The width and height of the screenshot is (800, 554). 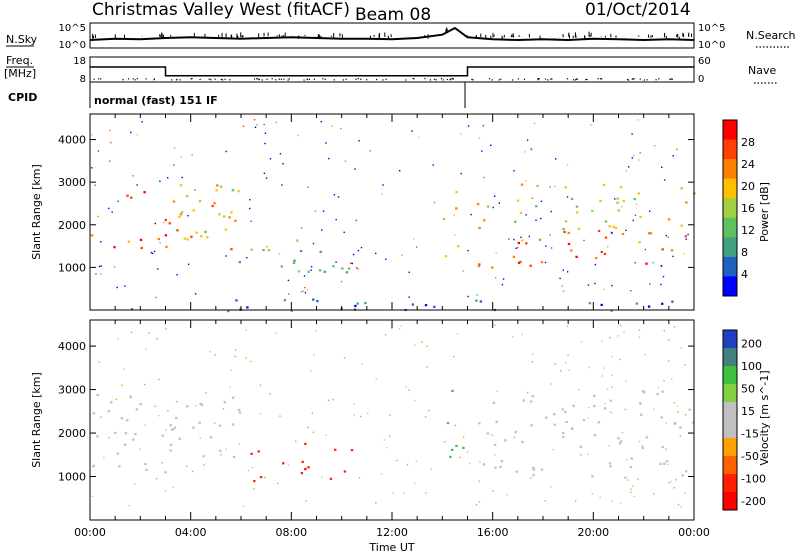 I want to click on colorbar-swatch, so click(x=730, y=188).